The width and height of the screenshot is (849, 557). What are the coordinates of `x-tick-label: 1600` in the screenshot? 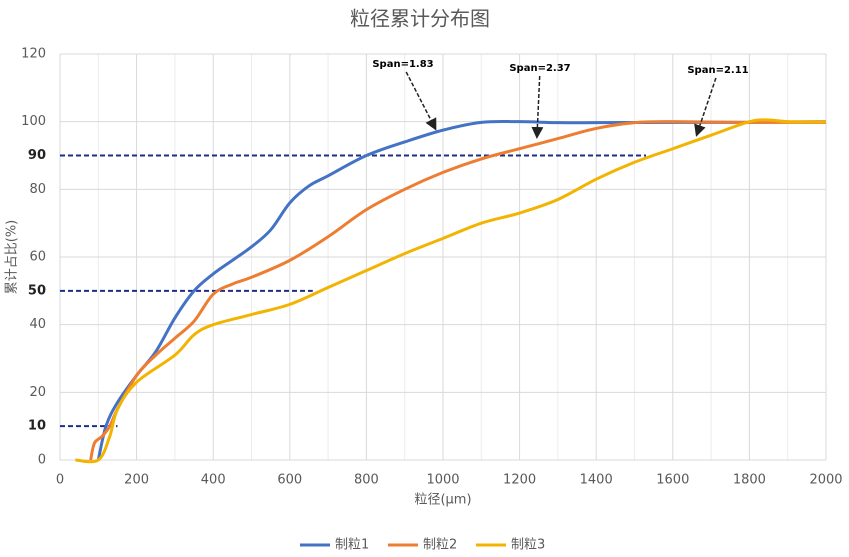 It's located at (672, 480).